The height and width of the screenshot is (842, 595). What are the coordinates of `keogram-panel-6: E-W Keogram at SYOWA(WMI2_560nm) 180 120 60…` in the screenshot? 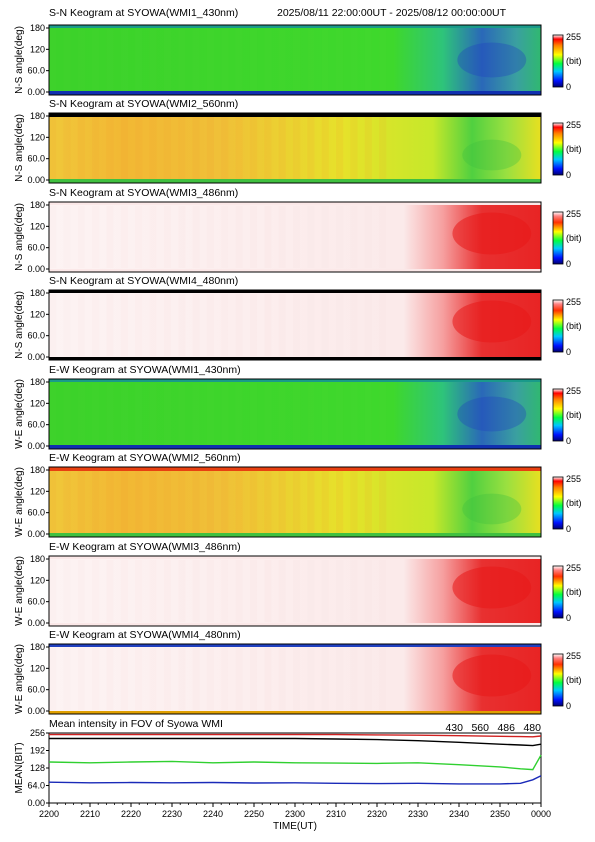 It's located at (298, 495).